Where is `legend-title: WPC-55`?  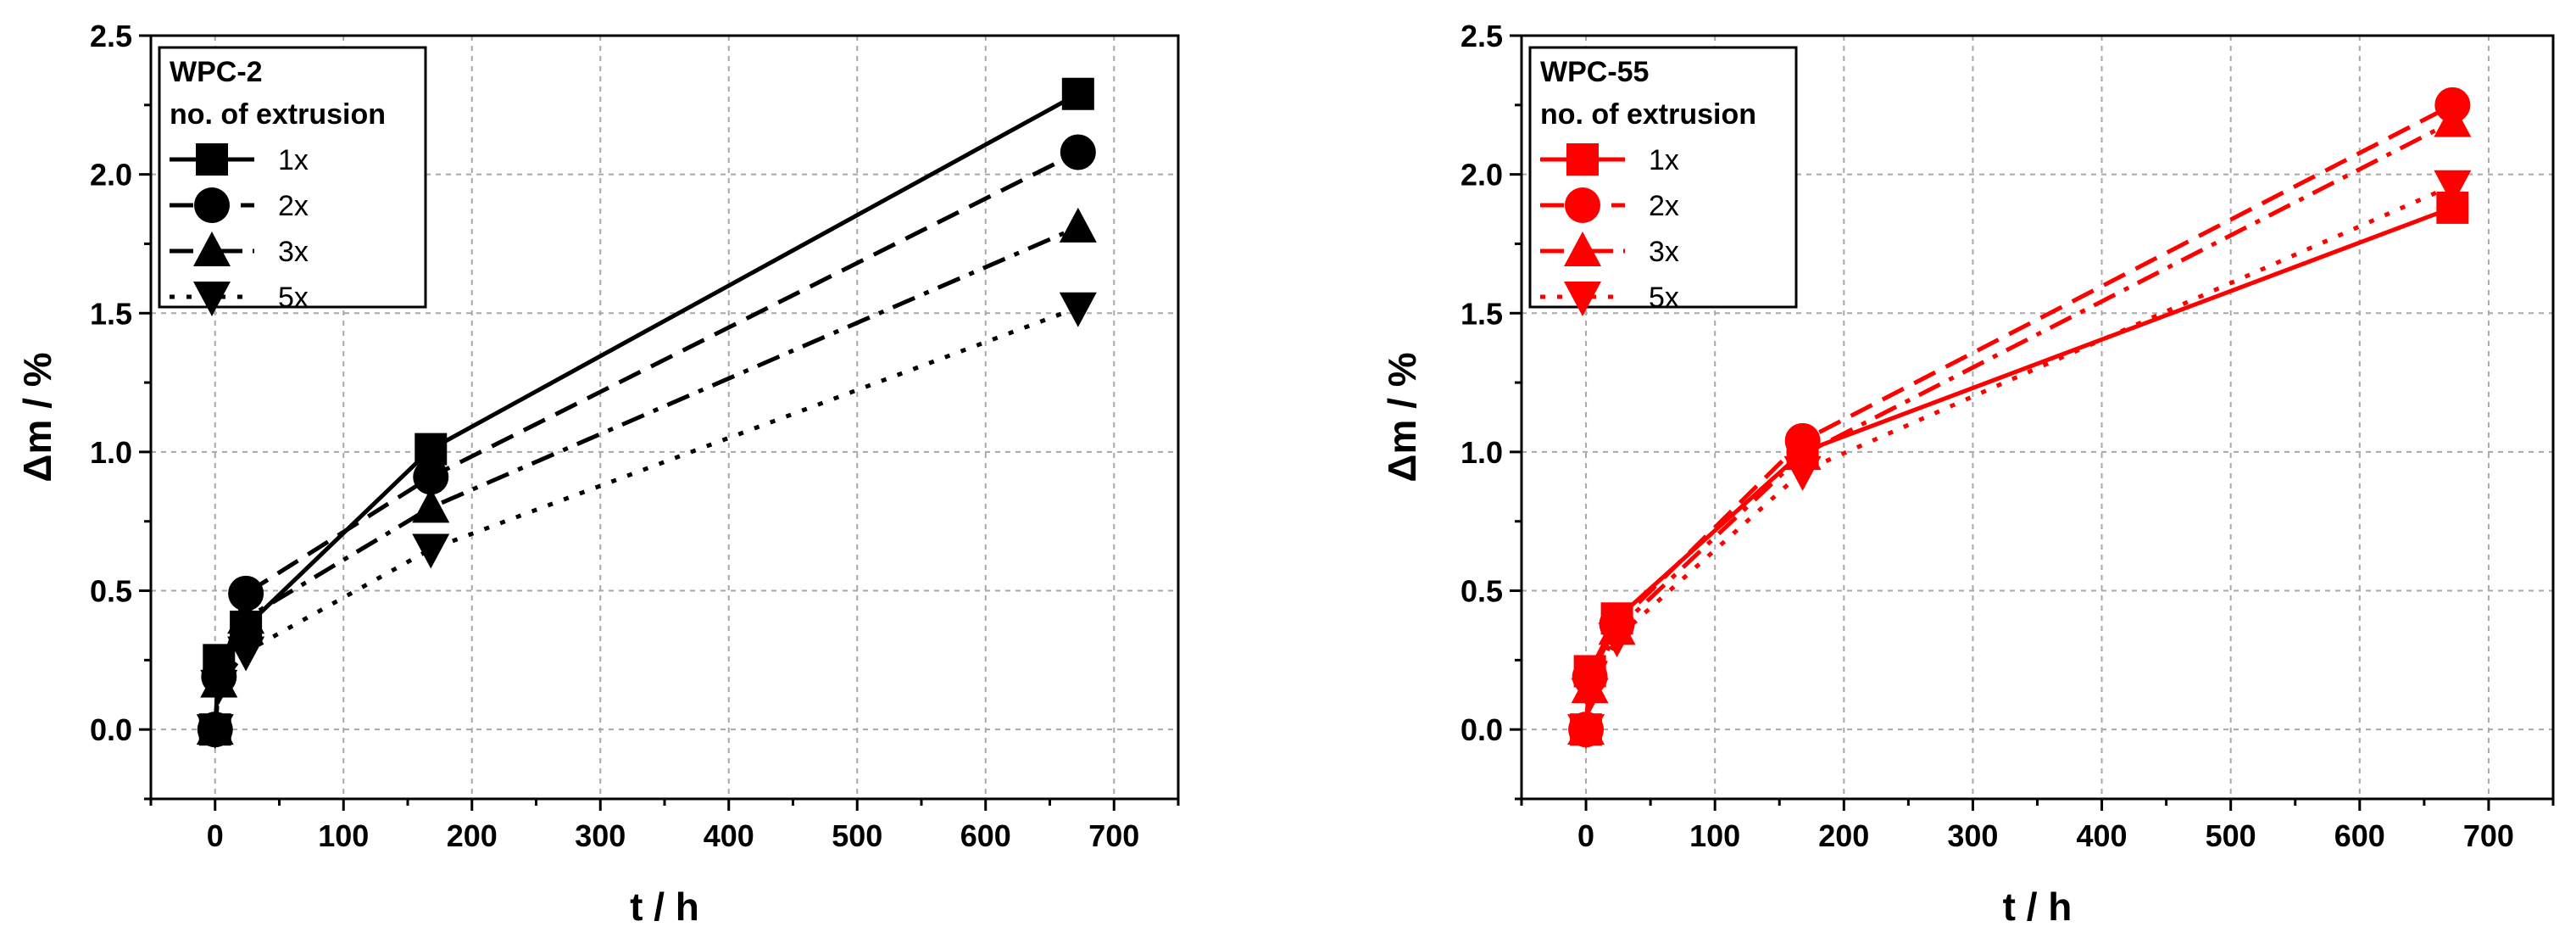 legend-title: WPC-55 is located at coordinates (1594, 72).